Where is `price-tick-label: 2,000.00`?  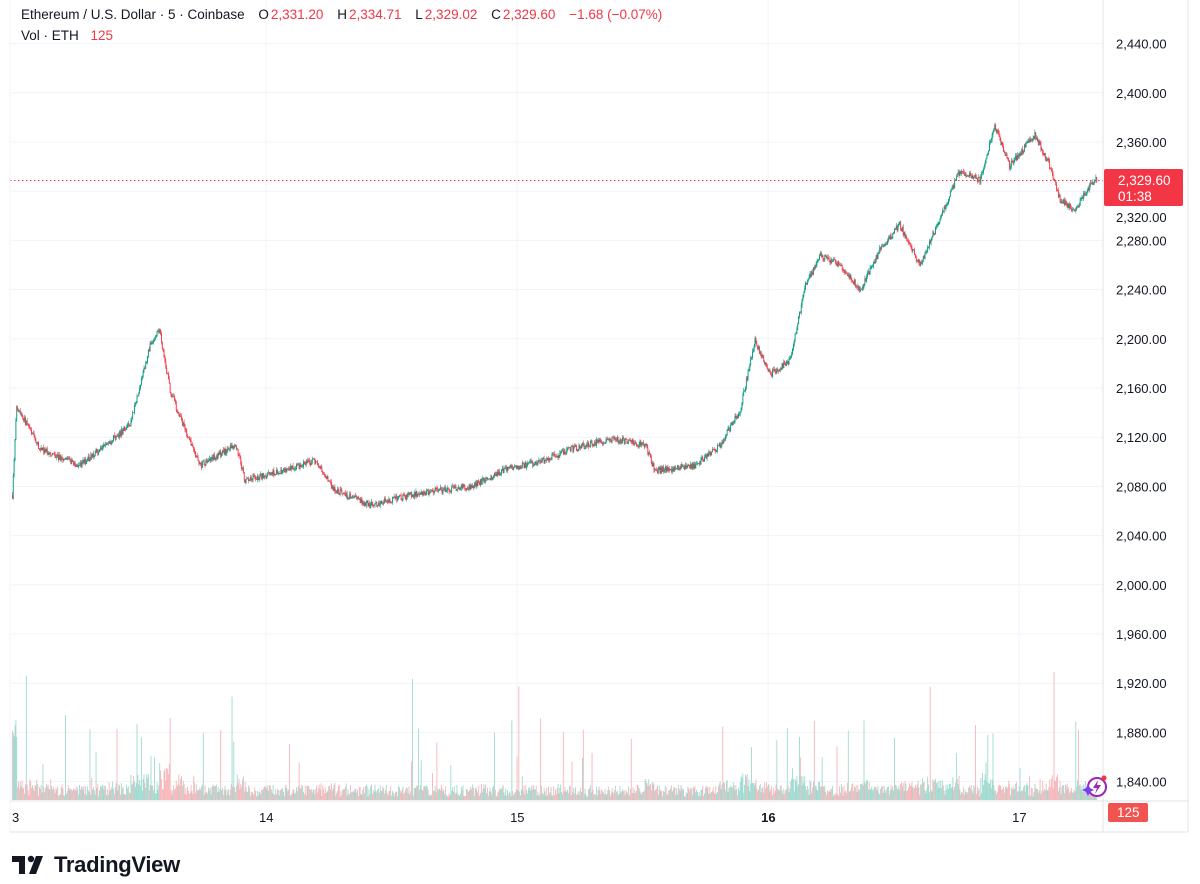 price-tick-label: 2,000.00 is located at coordinates (1141, 585).